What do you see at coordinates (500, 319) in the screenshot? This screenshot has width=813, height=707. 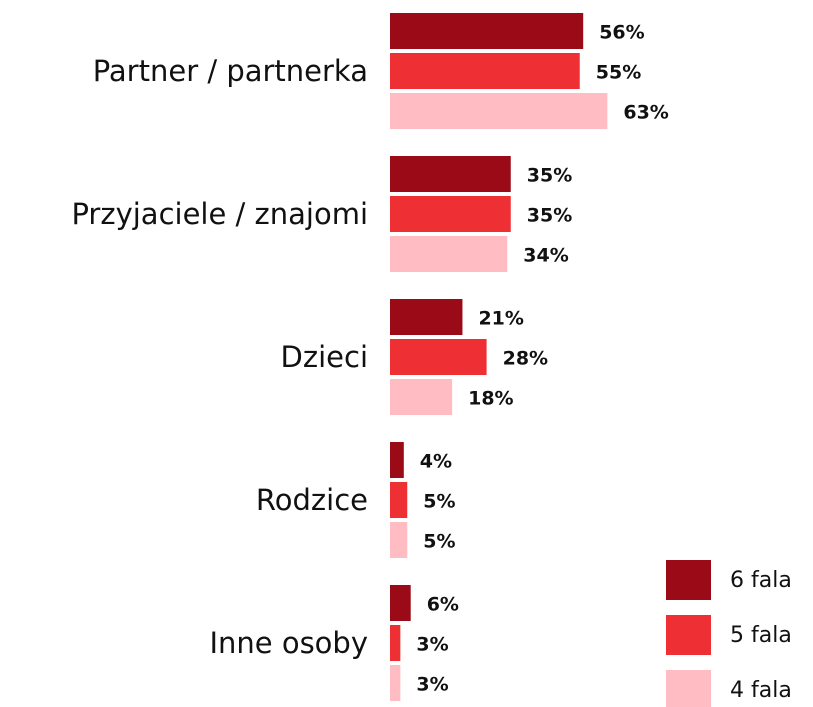 I see `value-label: 21%` at bounding box center [500, 319].